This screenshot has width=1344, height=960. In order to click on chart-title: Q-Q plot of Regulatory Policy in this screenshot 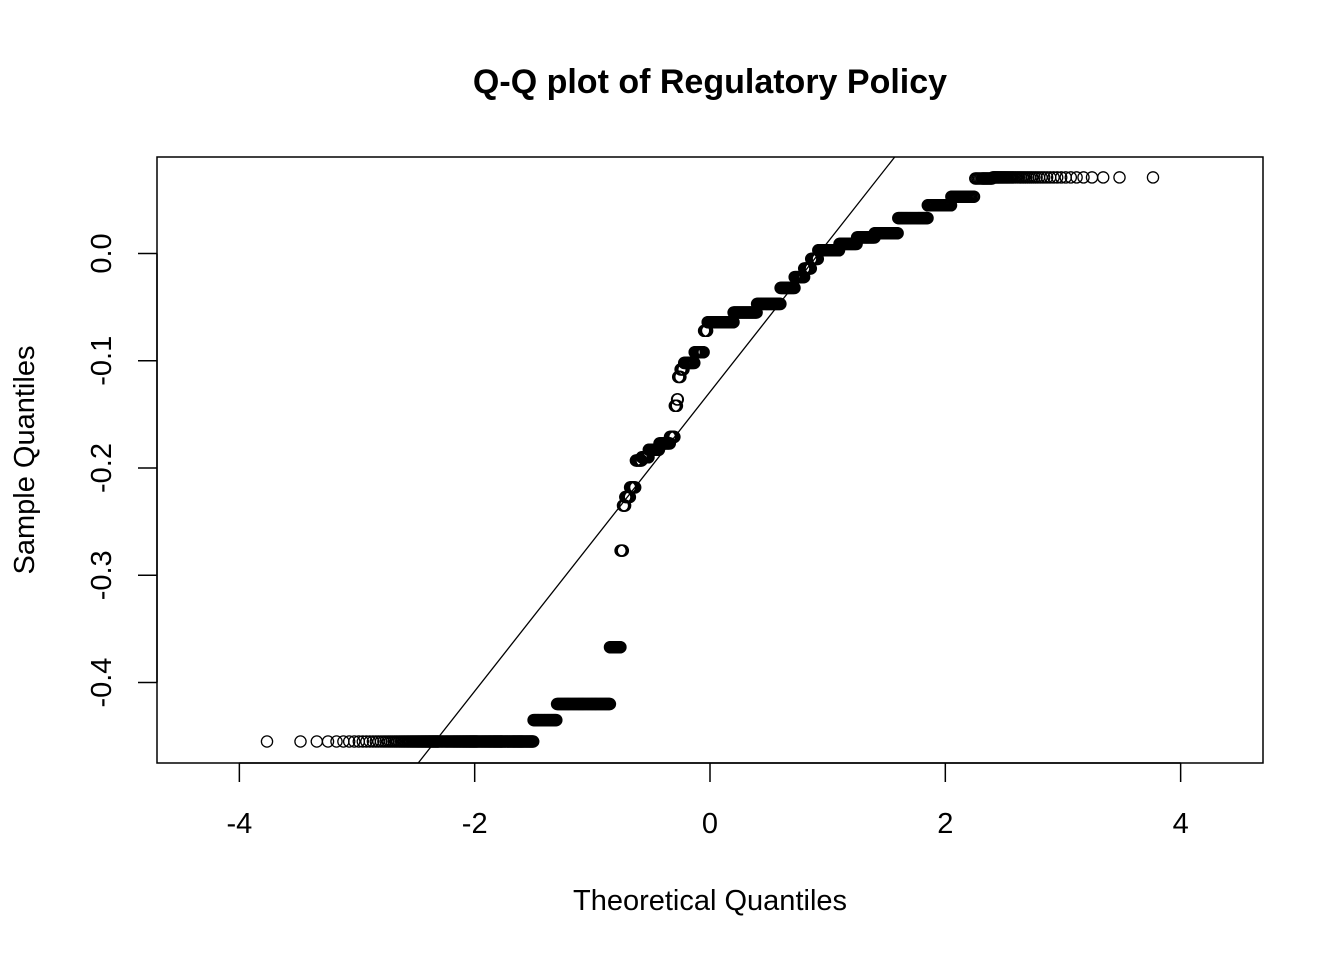, I will do `click(710, 82)`.